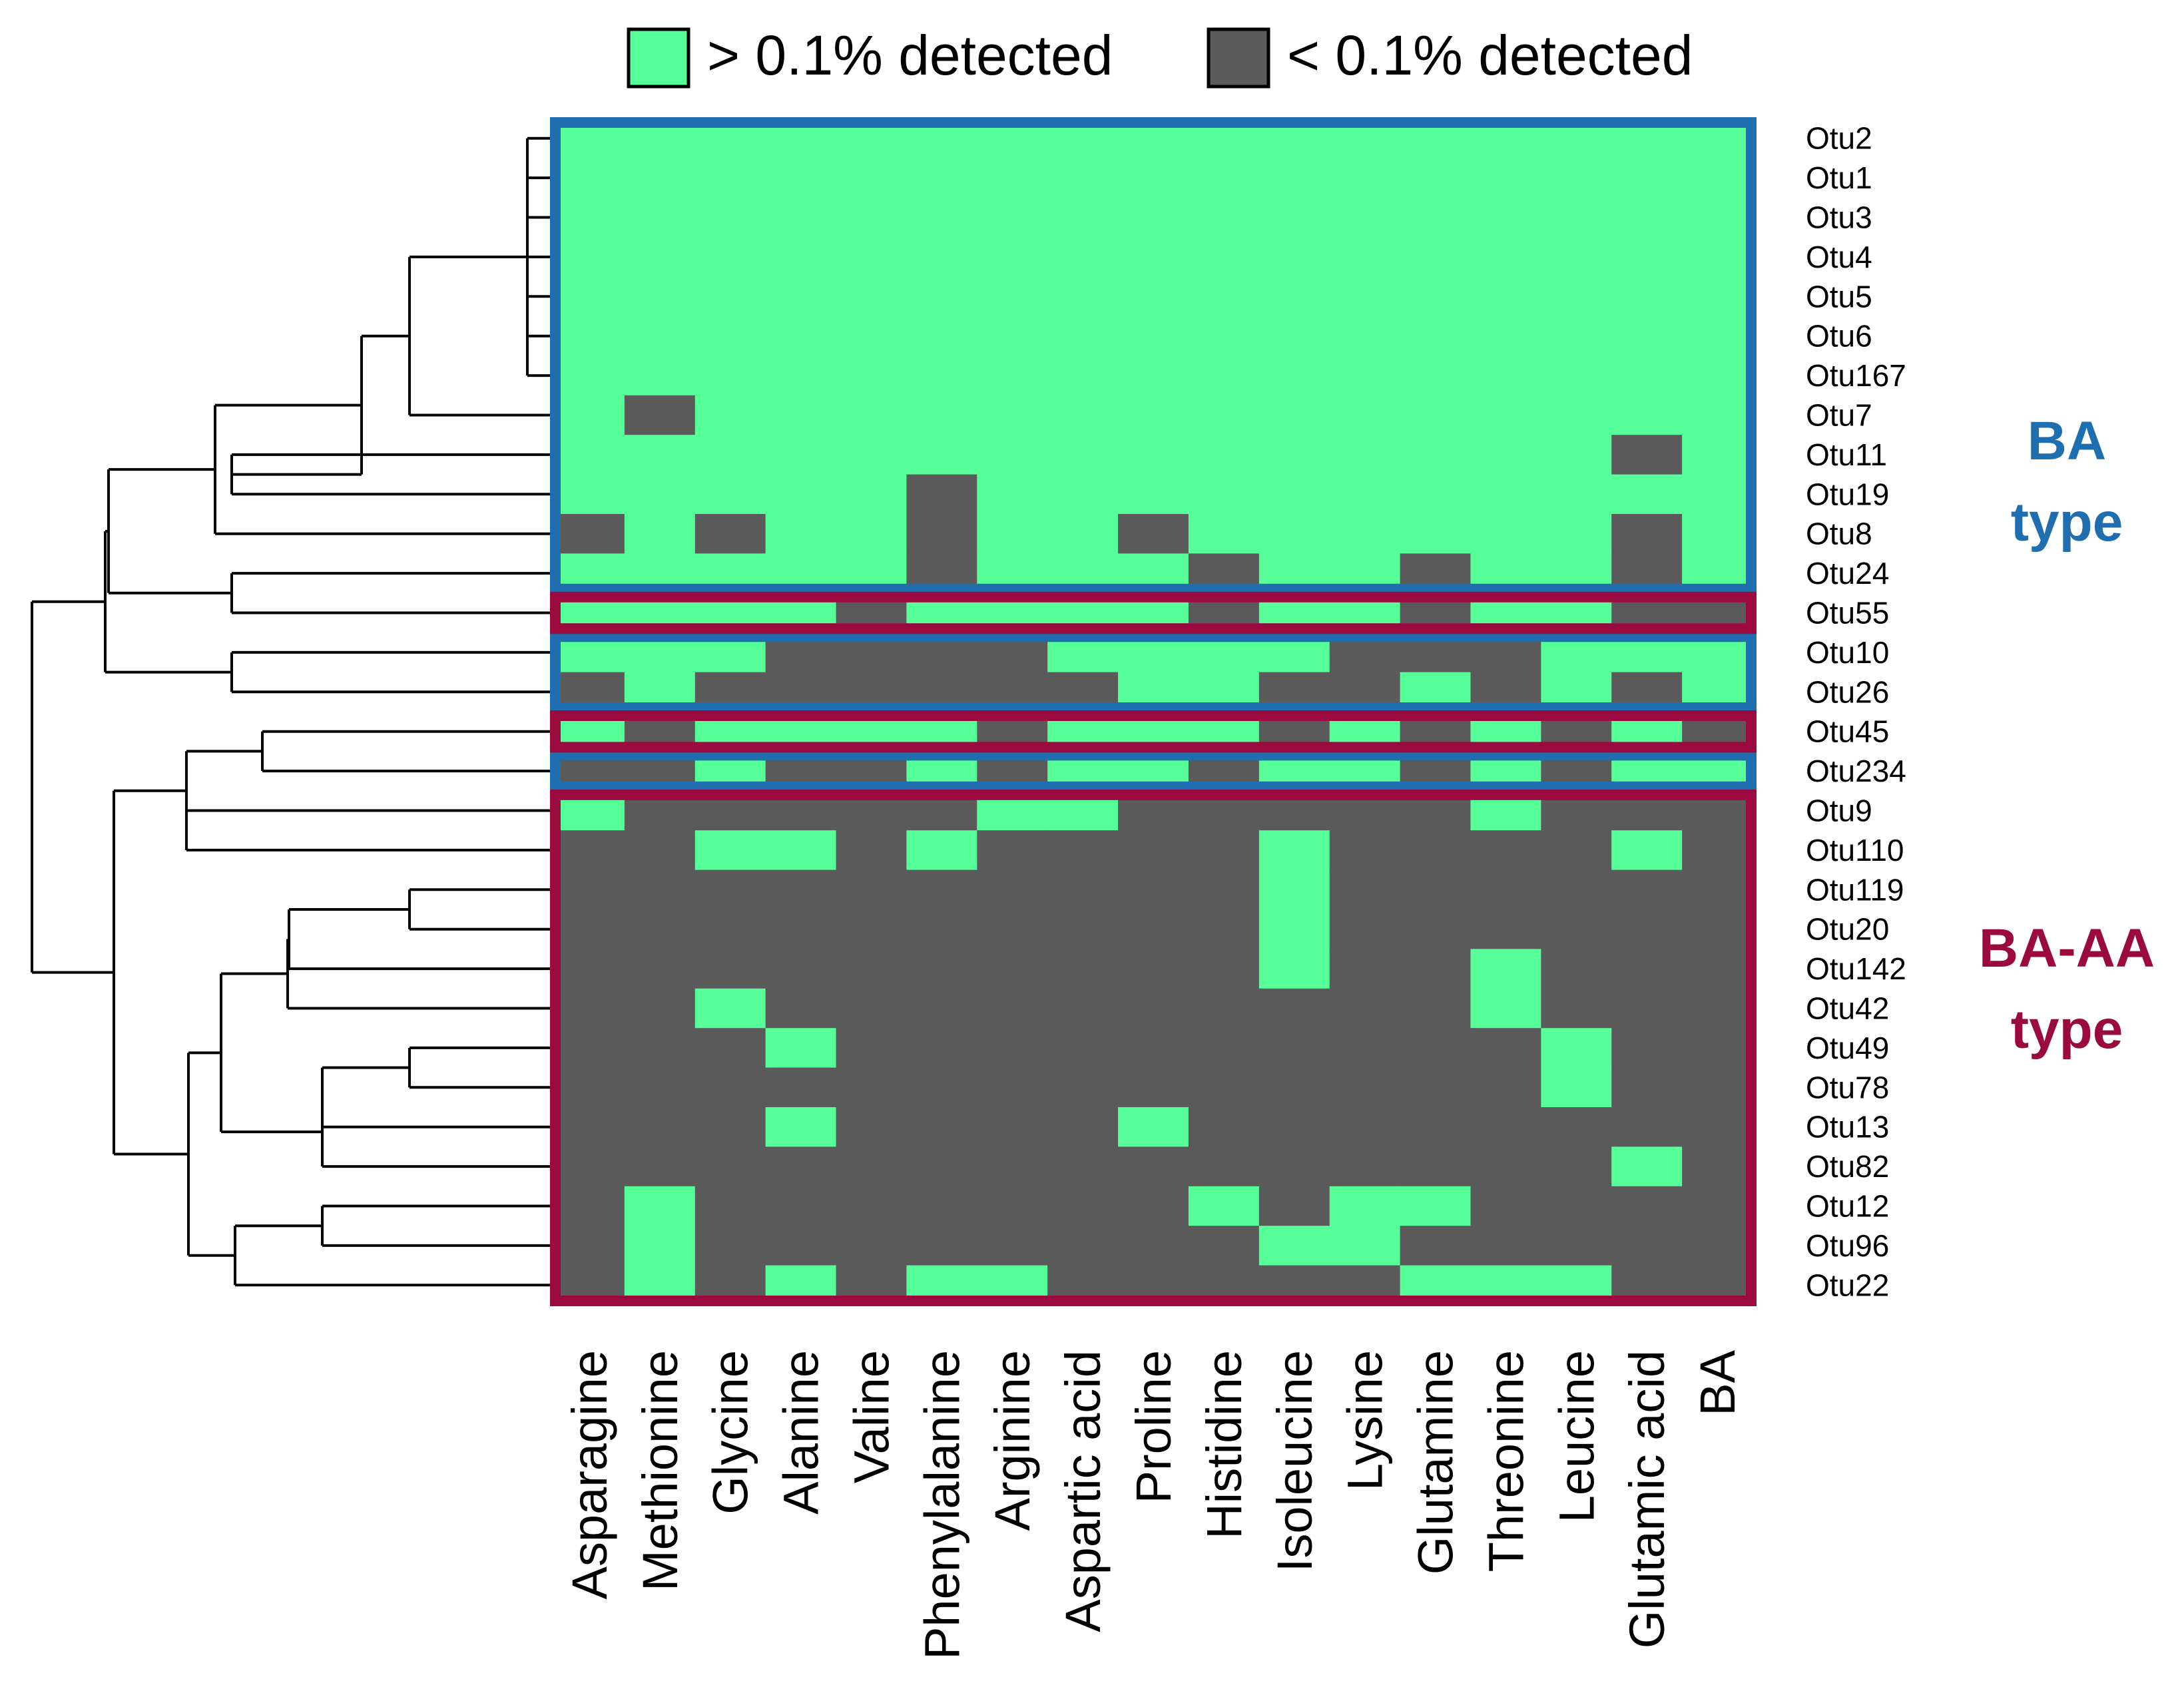  I want to click on row-label: Otu20, so click(1847, 929).